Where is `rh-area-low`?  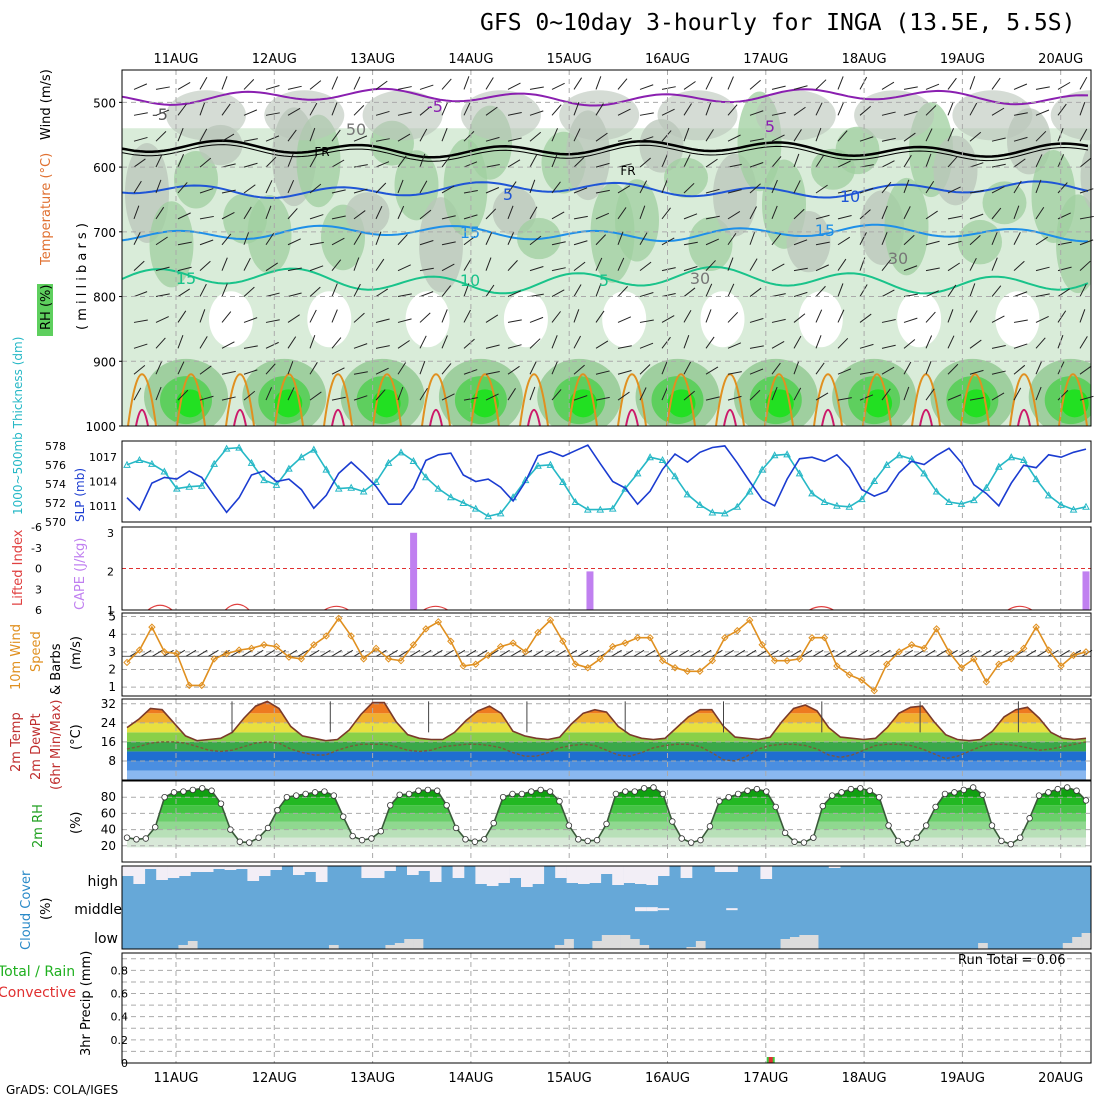 rh-area-low is located at coordinates (288, 403).